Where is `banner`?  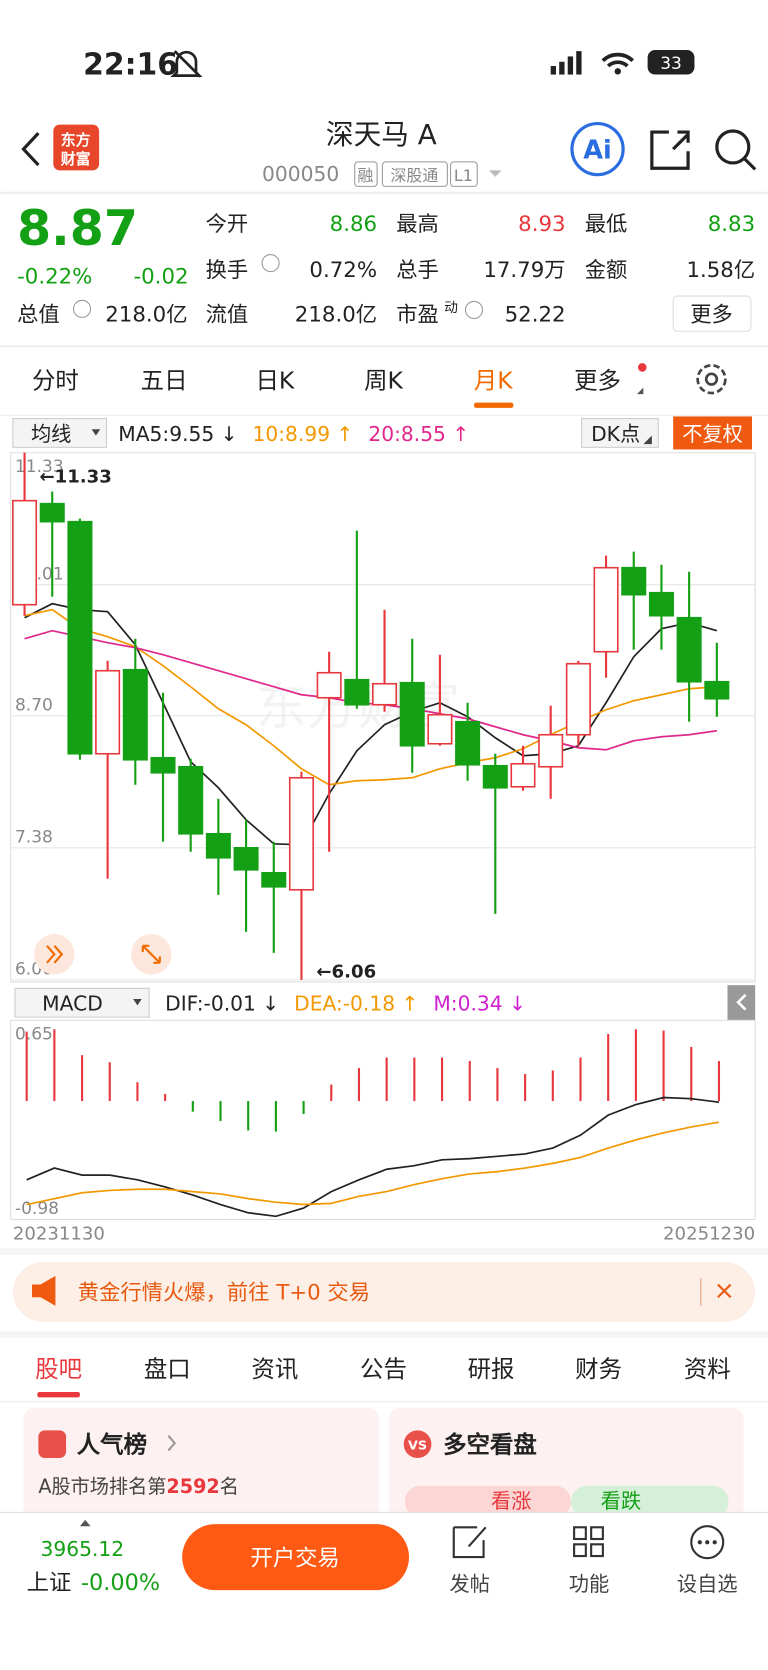
banner is located at coordinates (384, 1292).